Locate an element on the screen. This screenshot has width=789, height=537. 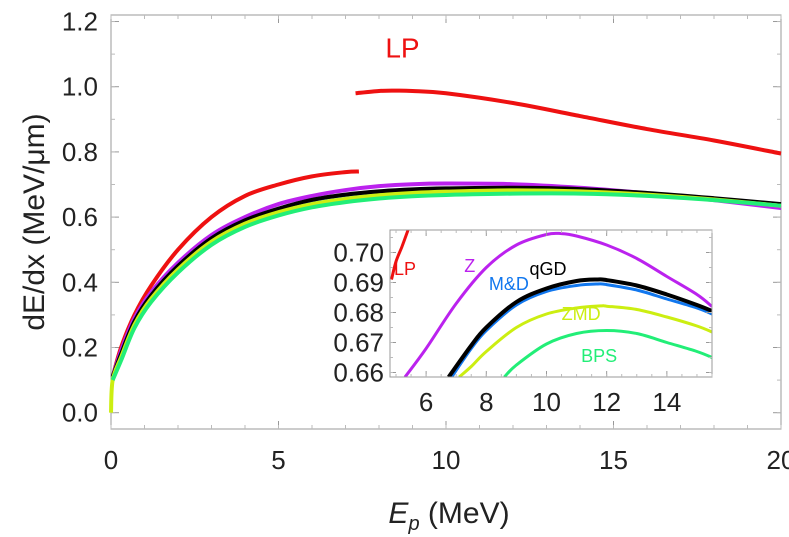
main-annotations: LP is located at coordinates (402, 47).